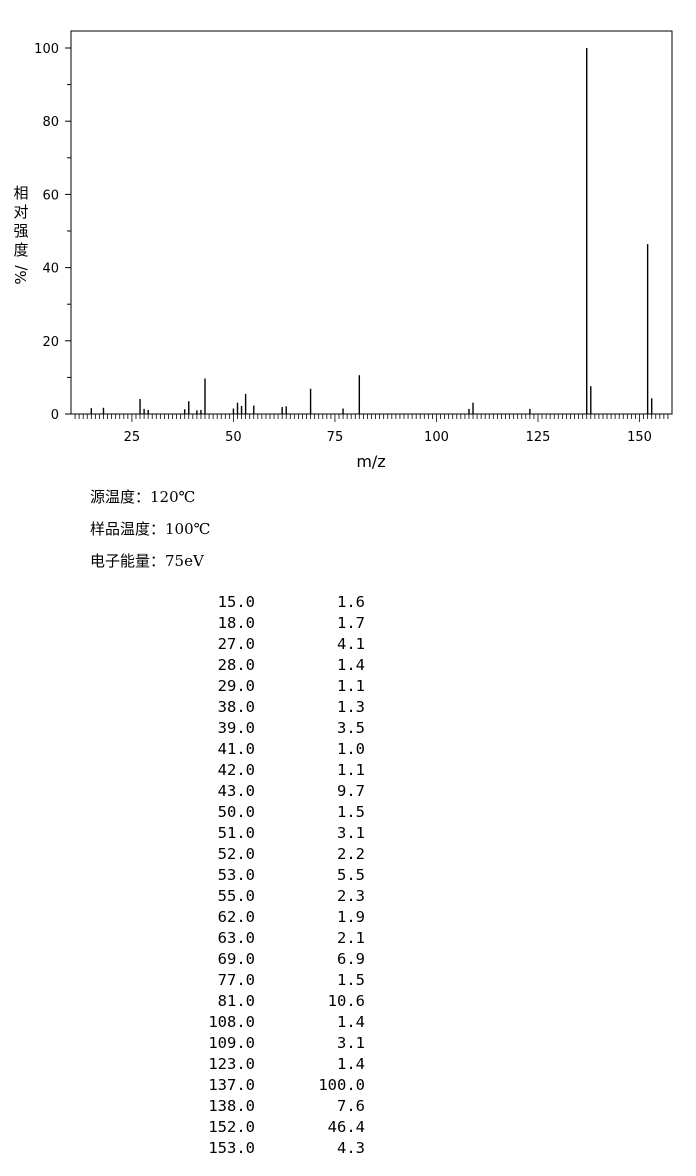 This screenshot has width=696, height=1176. I want to click on table-row: 52.0 2.2, so click(275, 854).